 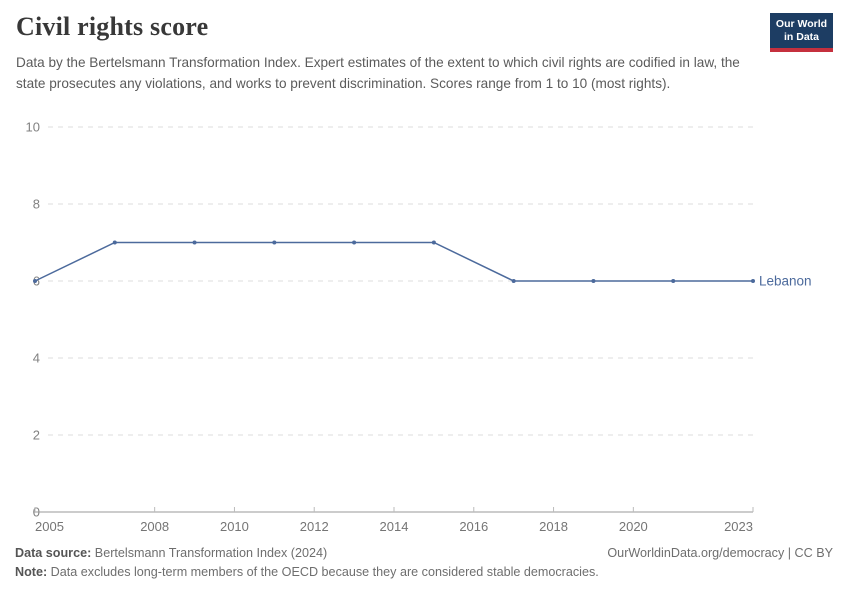 What do you see at coordinates (114, 242) in the screenshot?
I see `data-point-2007` at bounding box center [114, 242].